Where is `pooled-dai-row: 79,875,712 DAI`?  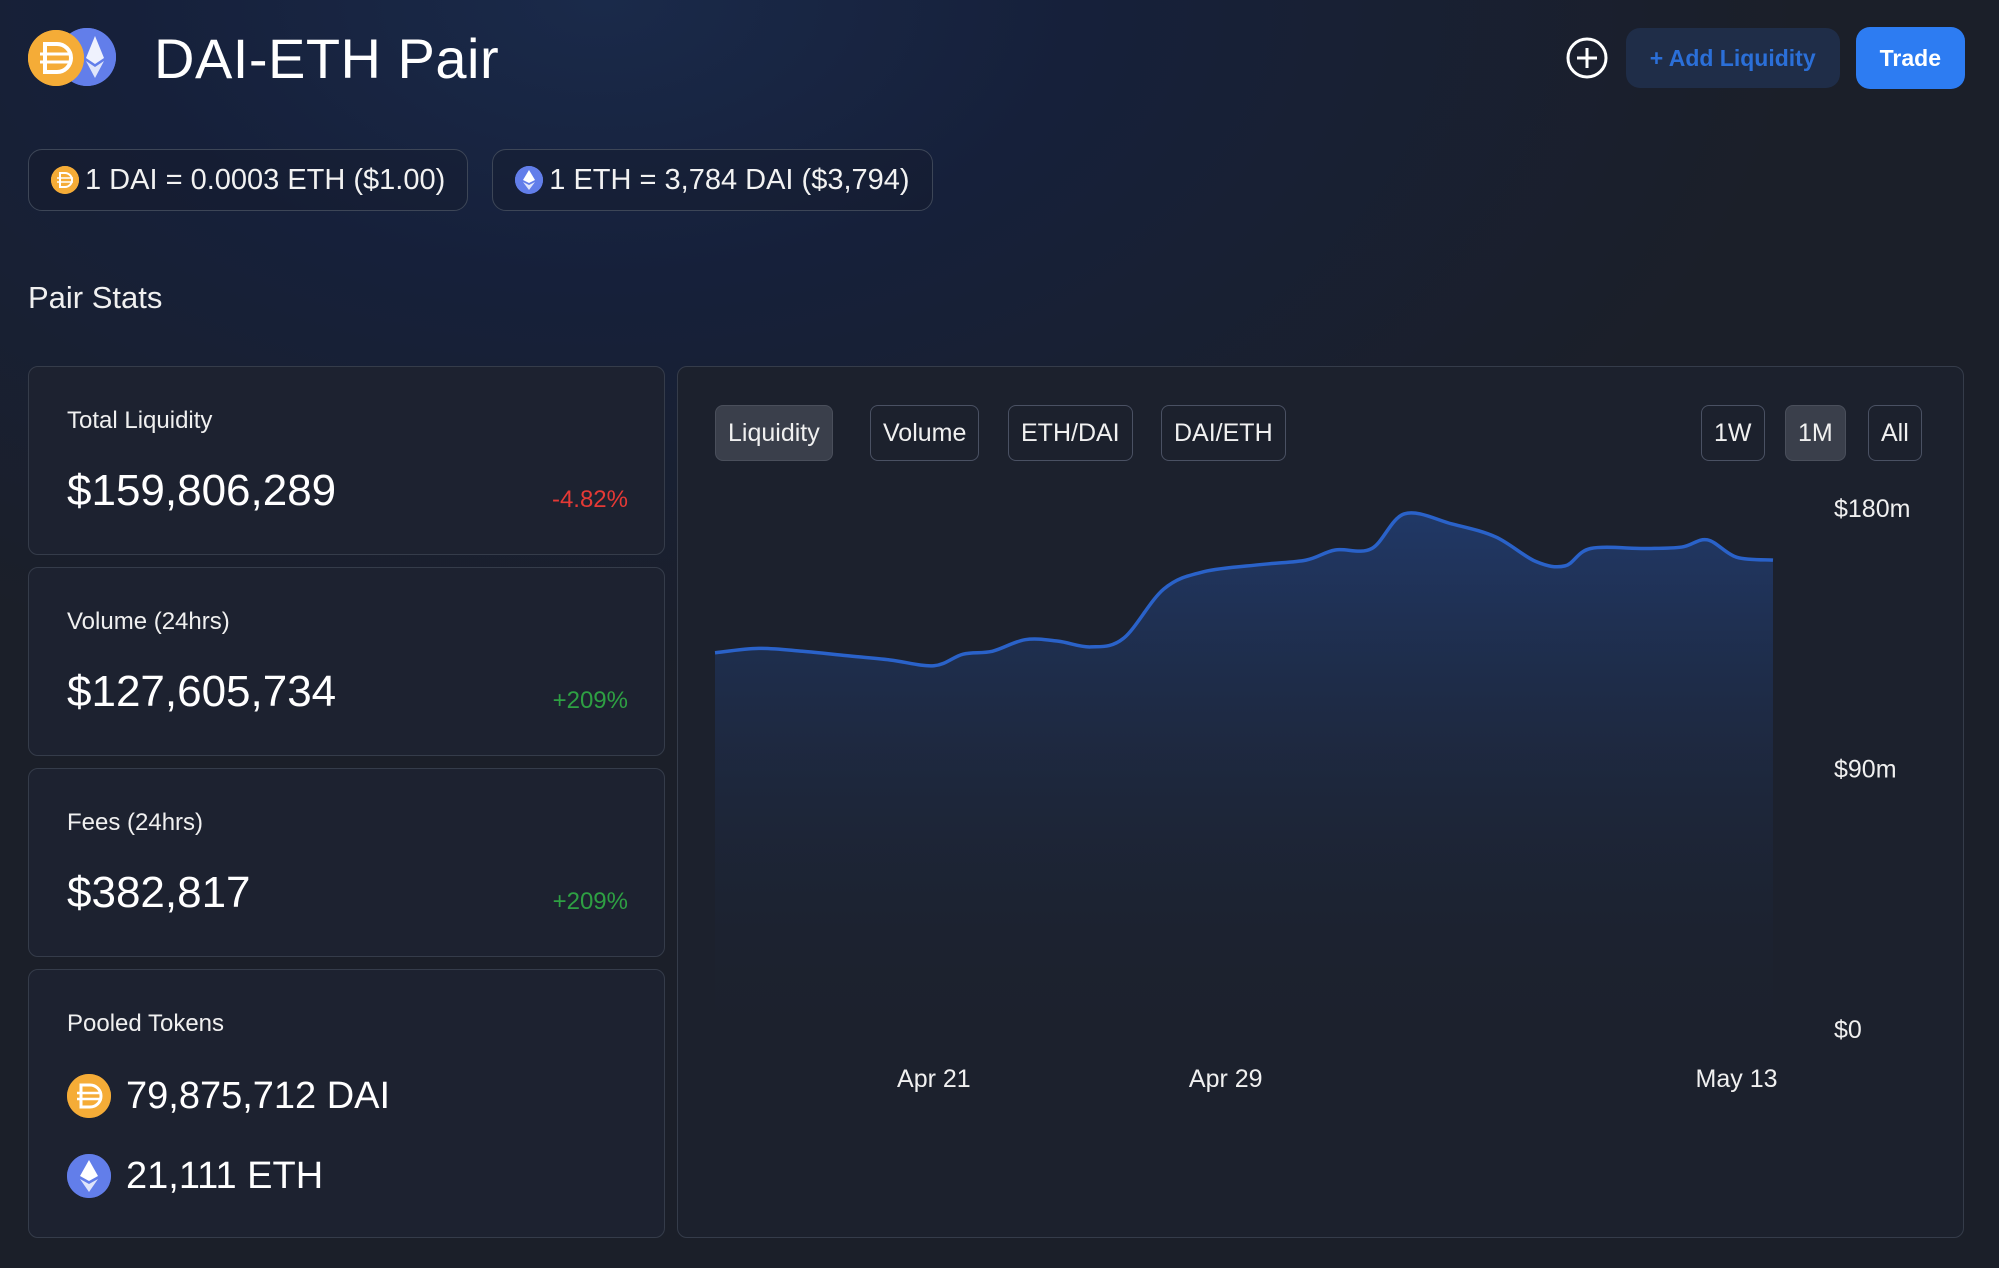 pooled-dai-row: 79,875,712 DAI is located at coordinates (228, 1096).